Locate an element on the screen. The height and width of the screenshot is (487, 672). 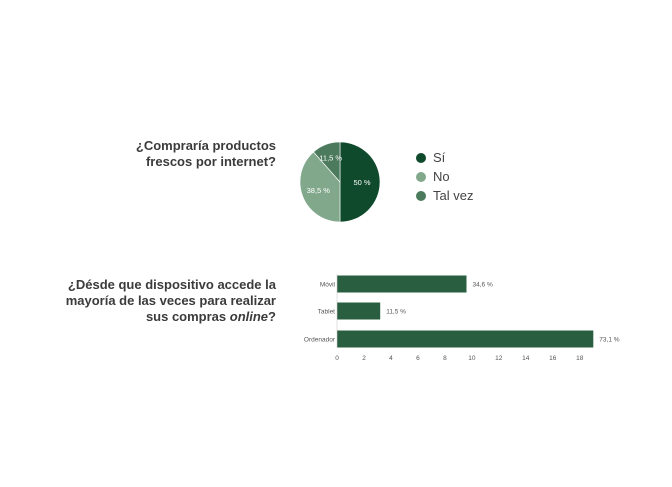
question-2-end: ? is located at coordinates (272, 316).